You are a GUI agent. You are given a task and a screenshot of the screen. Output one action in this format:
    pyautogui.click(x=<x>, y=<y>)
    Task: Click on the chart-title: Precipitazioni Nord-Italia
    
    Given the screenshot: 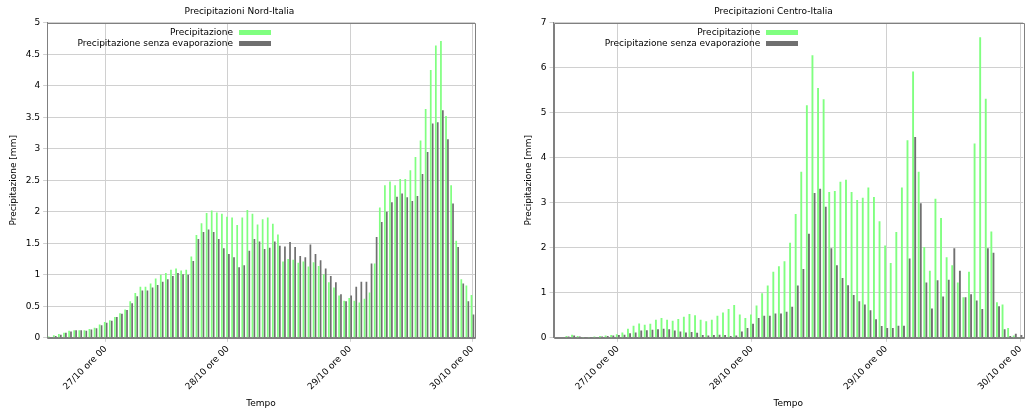 What is the action you would take?
    pyautogui.click(x=239, y=10)
    